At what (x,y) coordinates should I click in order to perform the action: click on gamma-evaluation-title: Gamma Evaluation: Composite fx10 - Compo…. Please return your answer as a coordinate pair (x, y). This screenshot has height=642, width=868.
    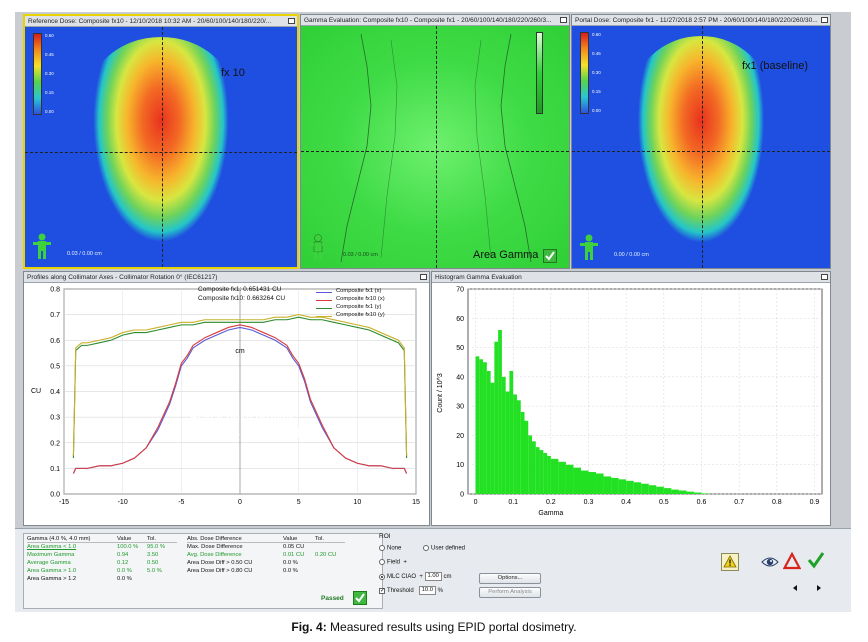
    Looking at the image, I should click on (435, 20).